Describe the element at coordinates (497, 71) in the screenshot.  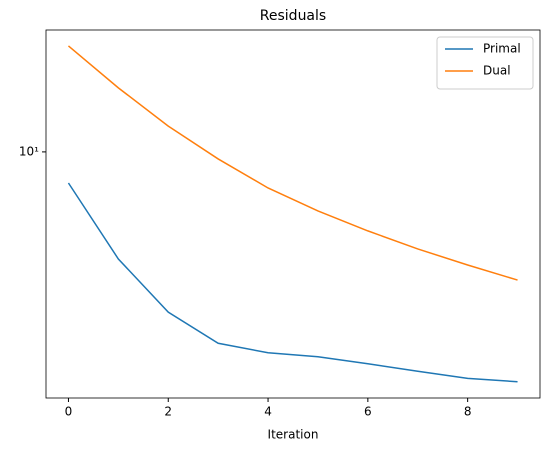
I see `legend-label: Dual` at that location.